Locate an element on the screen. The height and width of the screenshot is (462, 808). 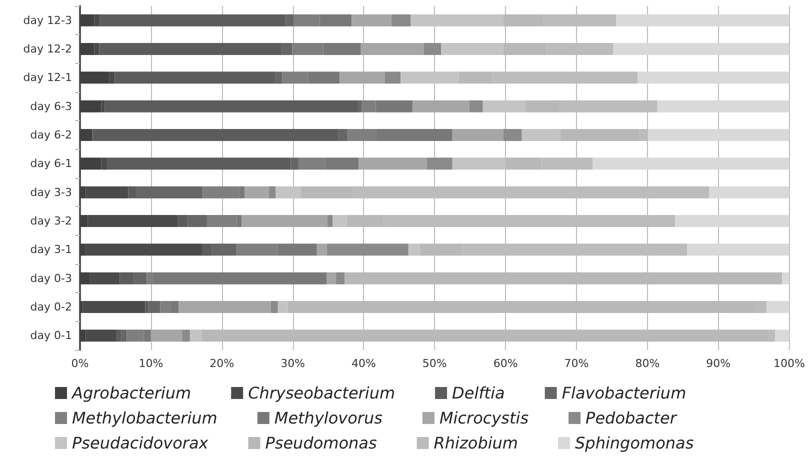
legend-label: Rhizobium is located at coordinates (476, 443).